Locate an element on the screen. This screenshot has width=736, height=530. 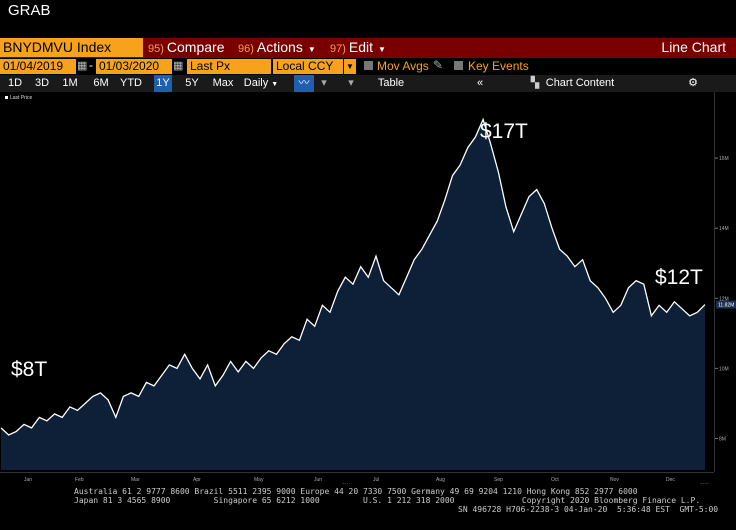
y-tick-label: 8M is located at coordinates (722, 439).